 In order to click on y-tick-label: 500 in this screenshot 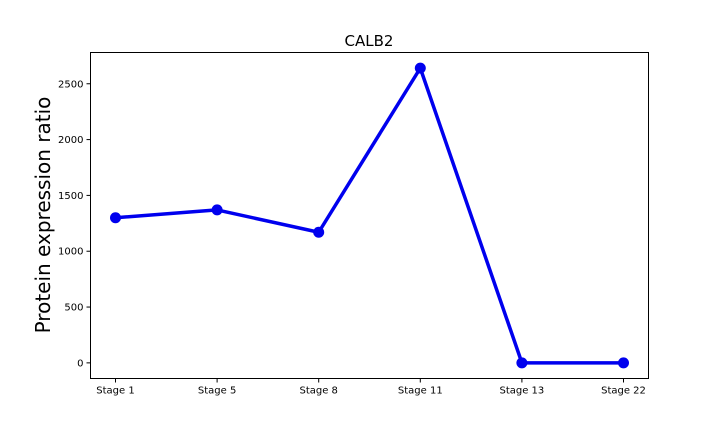, I will do `click(73, 308)`.